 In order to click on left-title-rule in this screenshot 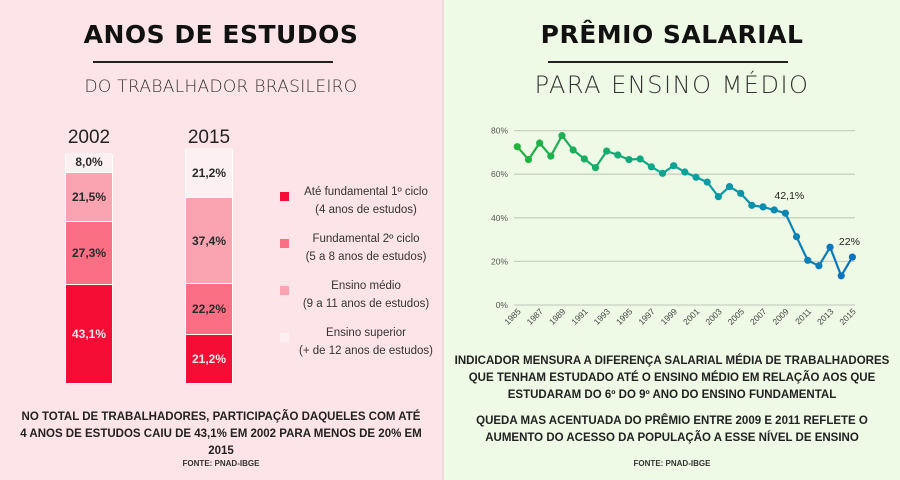, I will do `click(213, 62)`.